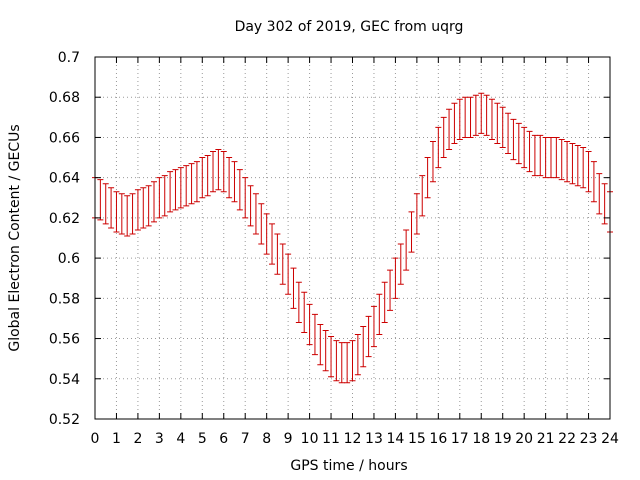 This screenshot has width=640, height=480. Describe the element at coordinates (69, 259) in the screenshot. I see `y-tick-label: 0.6` at that location.